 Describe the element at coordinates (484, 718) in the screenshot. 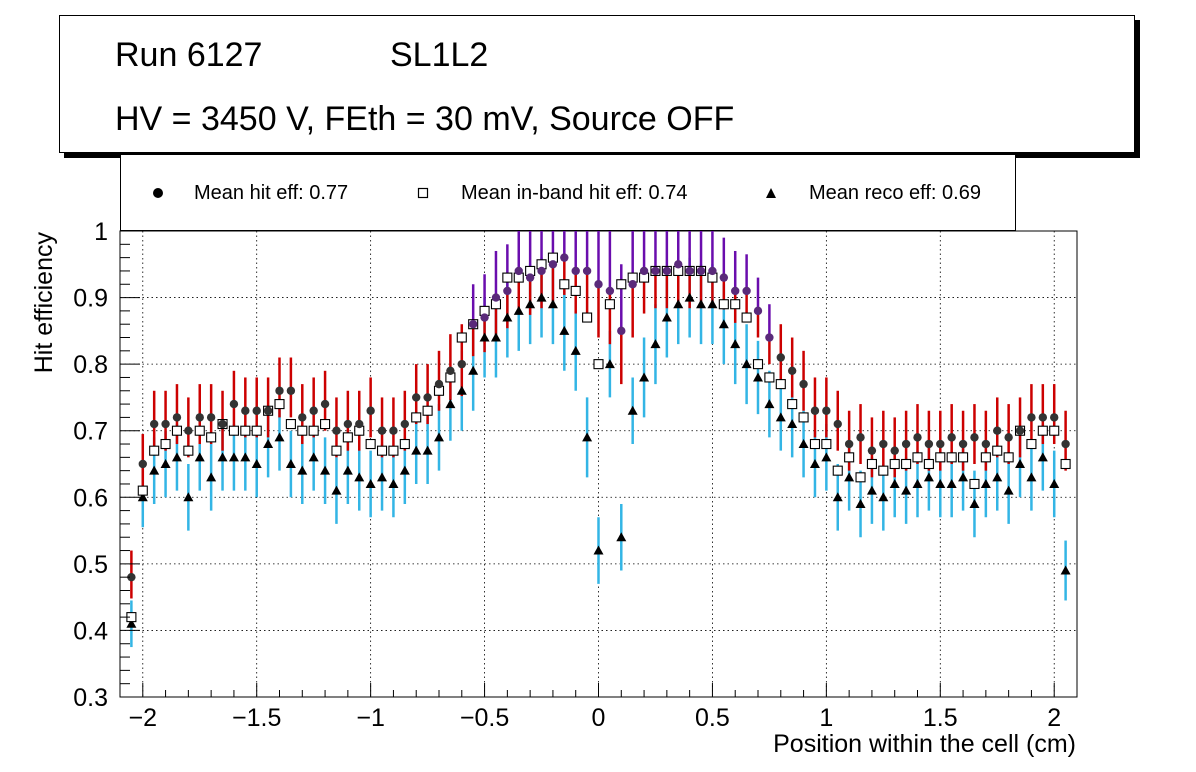

I see `x-tick-label: −0.5` at that location.